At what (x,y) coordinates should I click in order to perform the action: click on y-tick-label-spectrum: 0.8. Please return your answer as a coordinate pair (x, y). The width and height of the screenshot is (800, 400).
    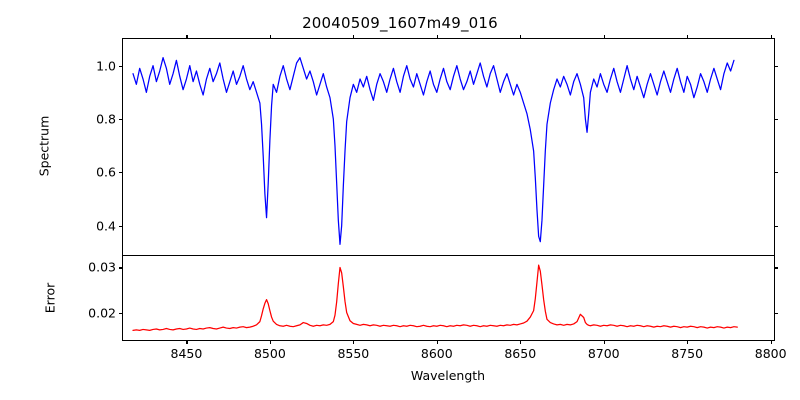
    Looking at the image, I should click on (106, 119).